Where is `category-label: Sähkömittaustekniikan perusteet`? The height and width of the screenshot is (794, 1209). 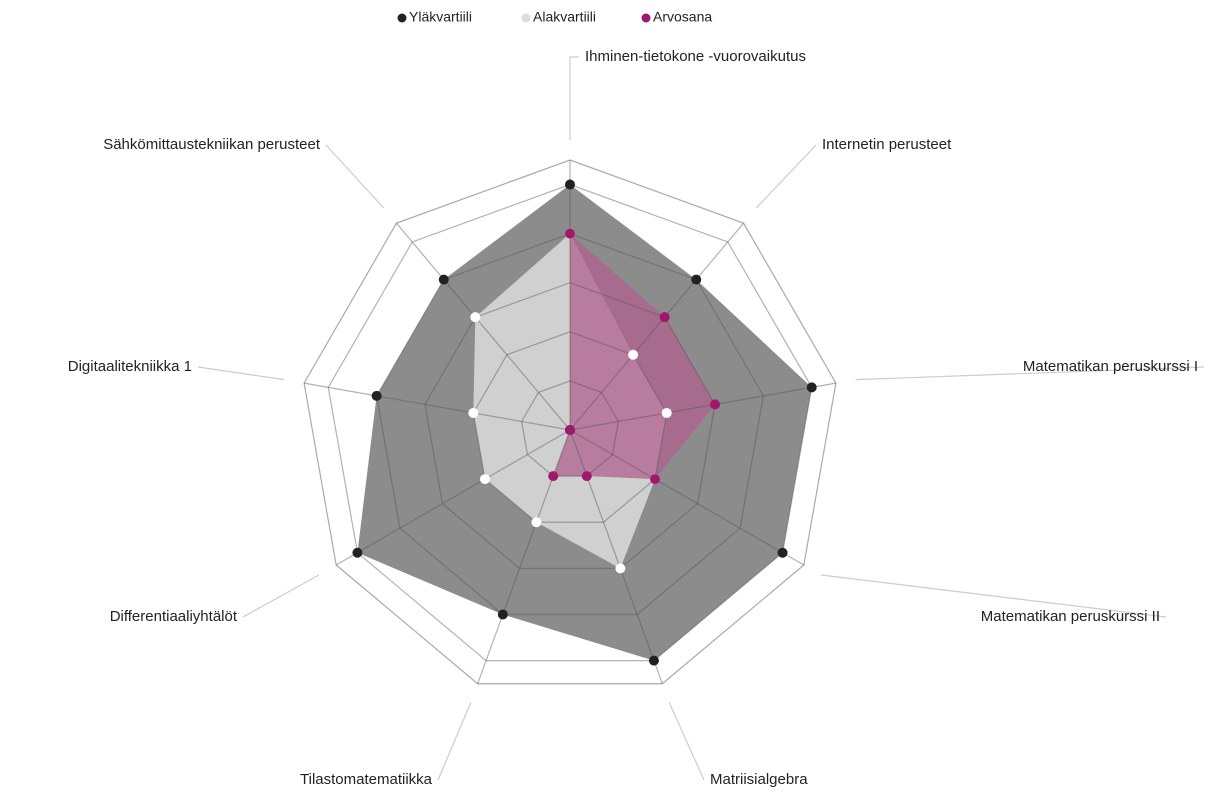
category-label: Sähkömittaustekniikan perusteet is located at coordinates (212, 144).